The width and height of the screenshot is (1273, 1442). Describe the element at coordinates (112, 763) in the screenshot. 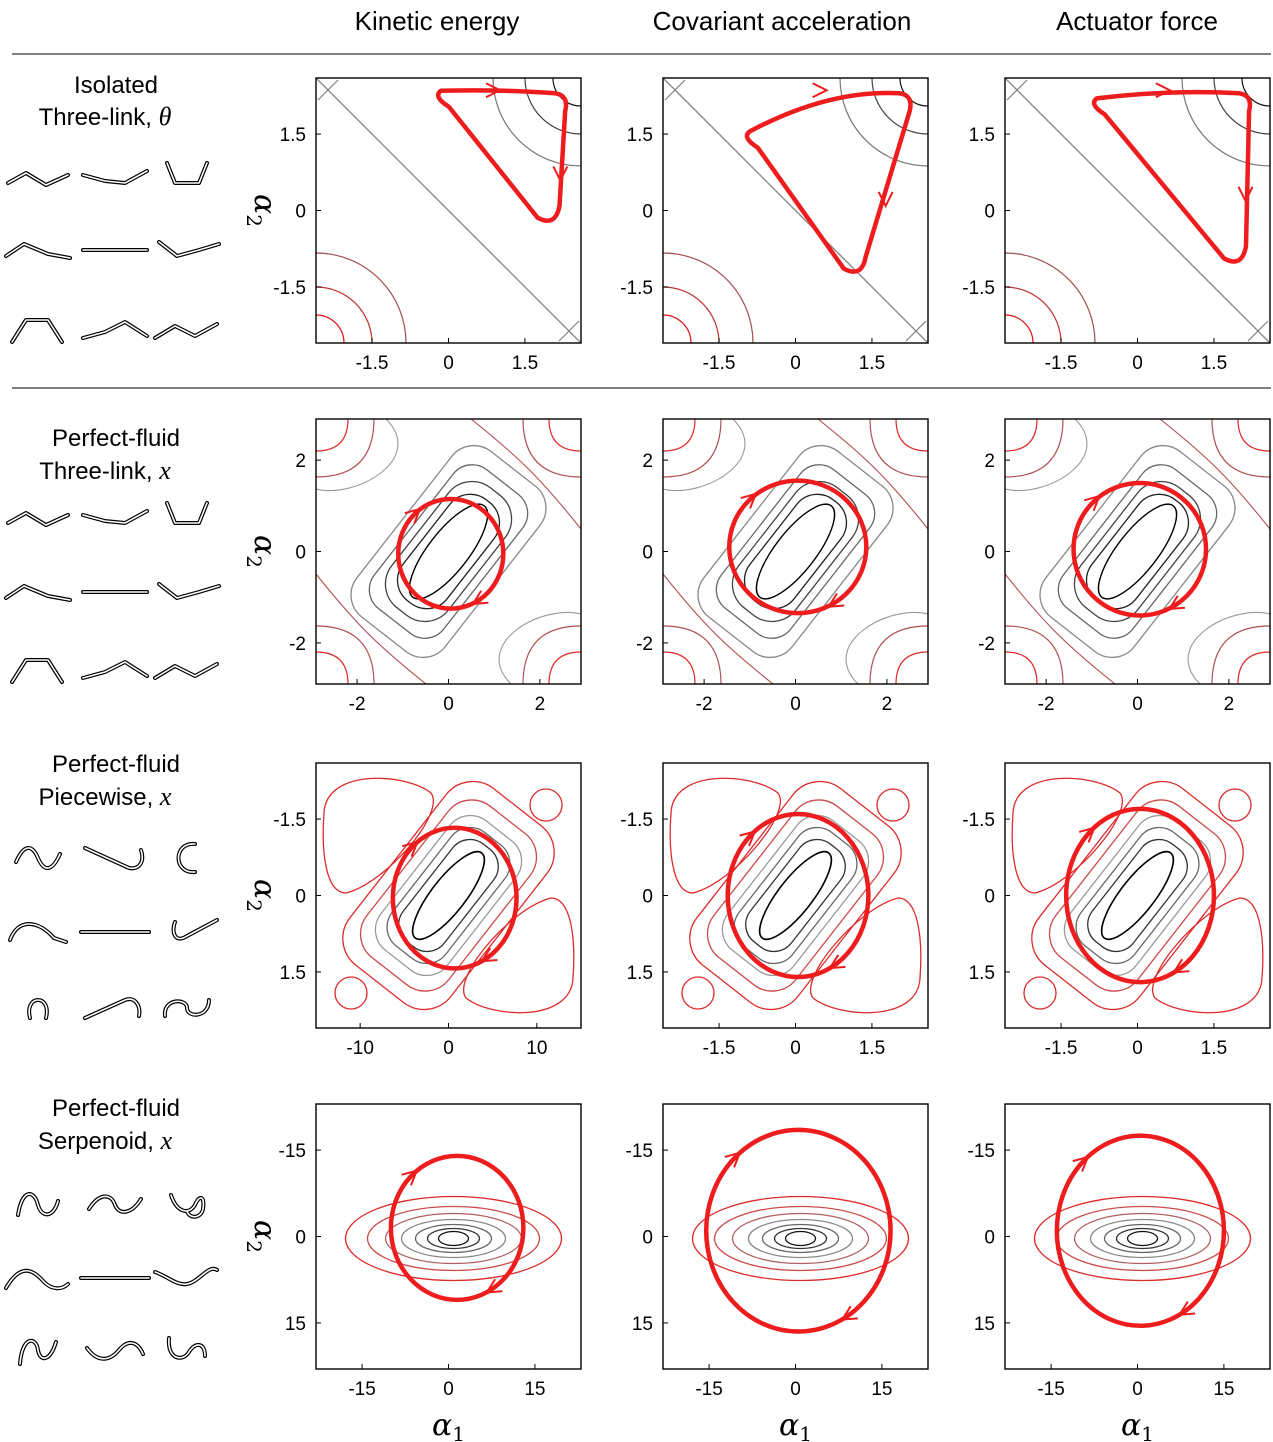

I see `shape-icons` at that location.